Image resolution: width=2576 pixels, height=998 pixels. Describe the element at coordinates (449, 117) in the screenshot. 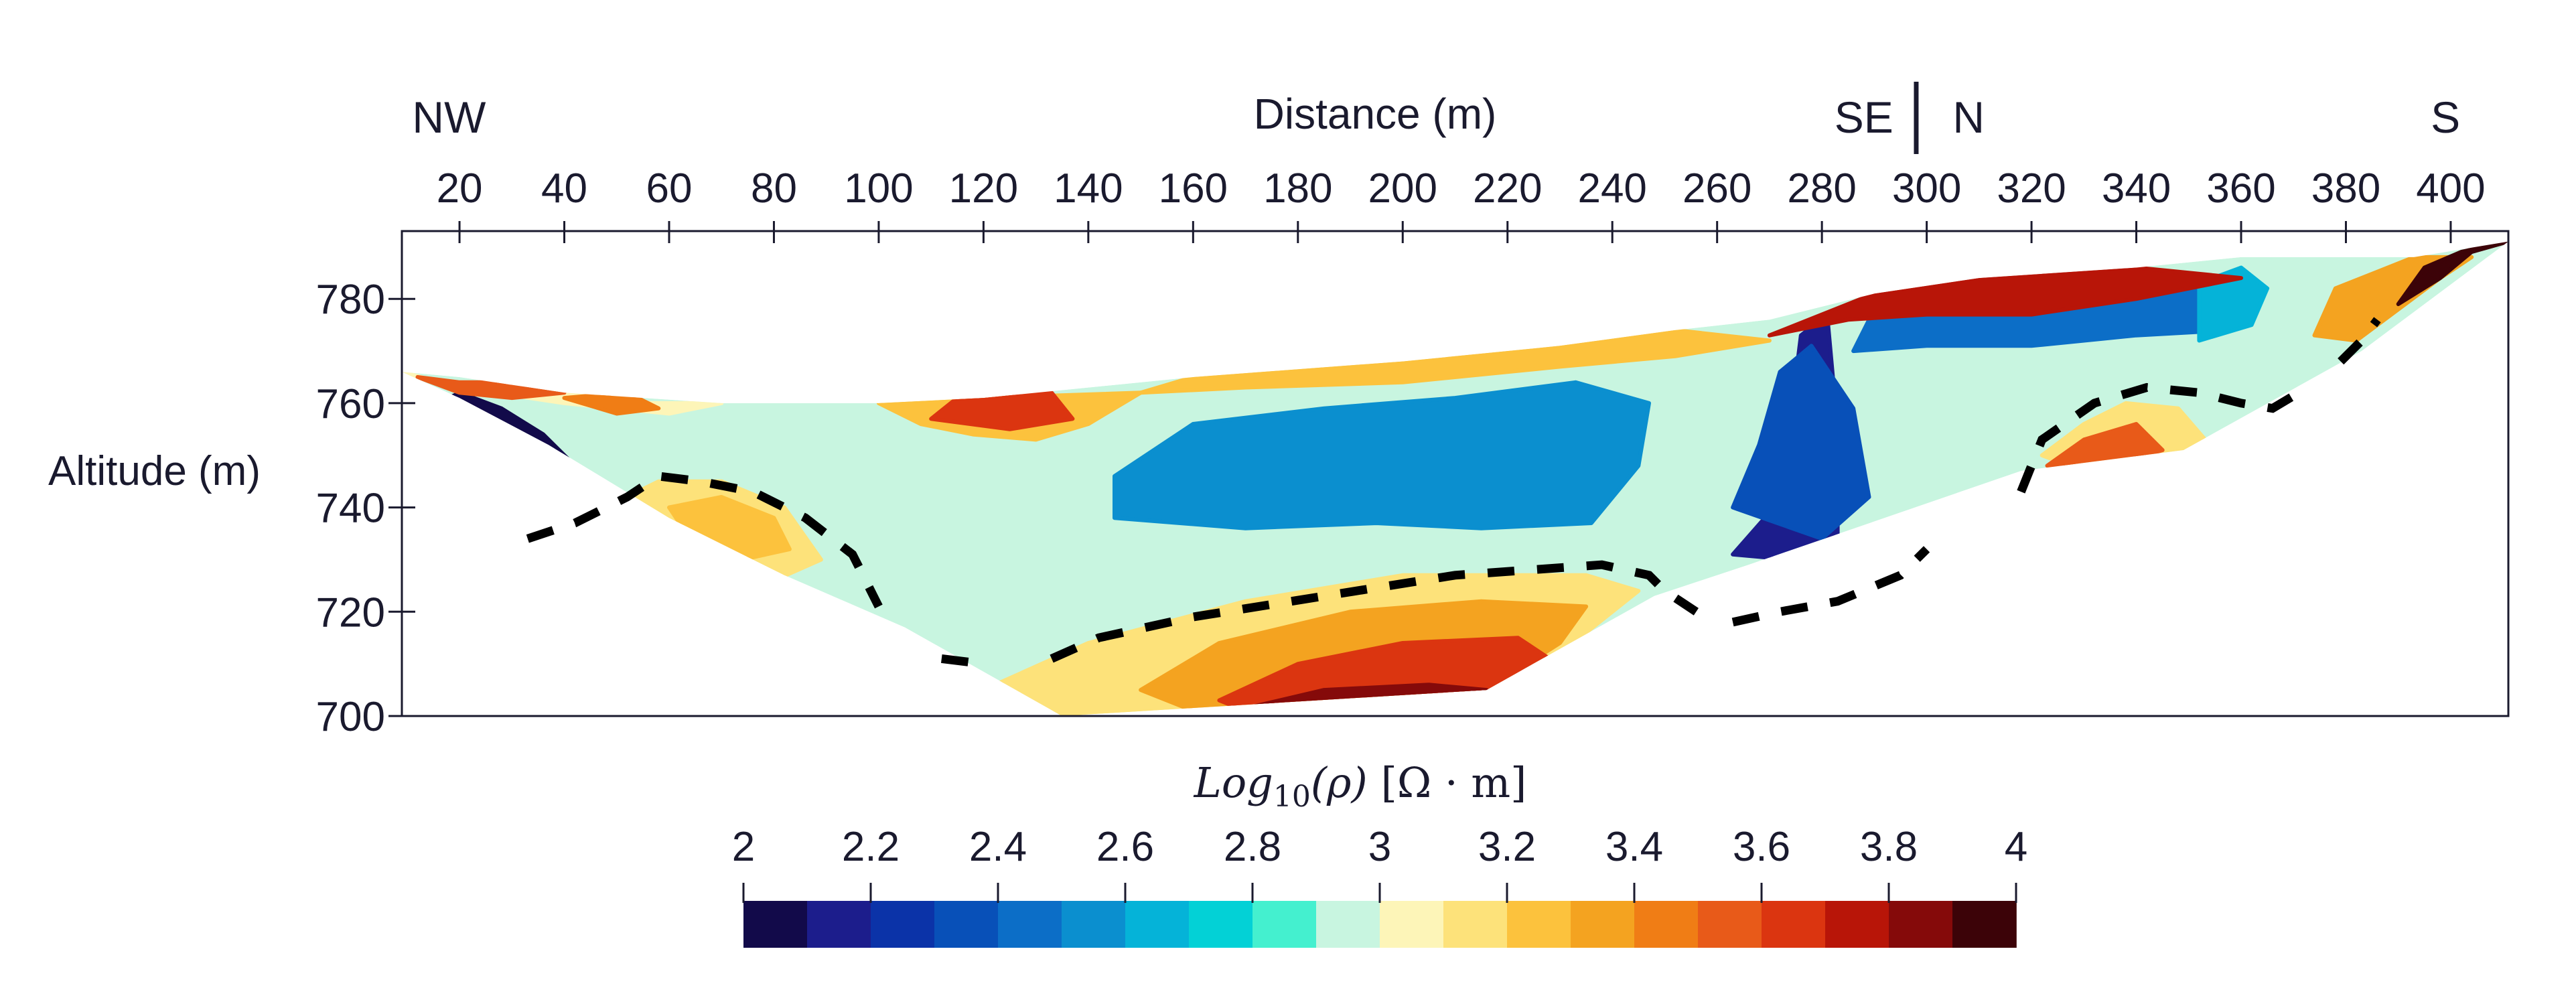

I see `orientation-label: NW` at that location.